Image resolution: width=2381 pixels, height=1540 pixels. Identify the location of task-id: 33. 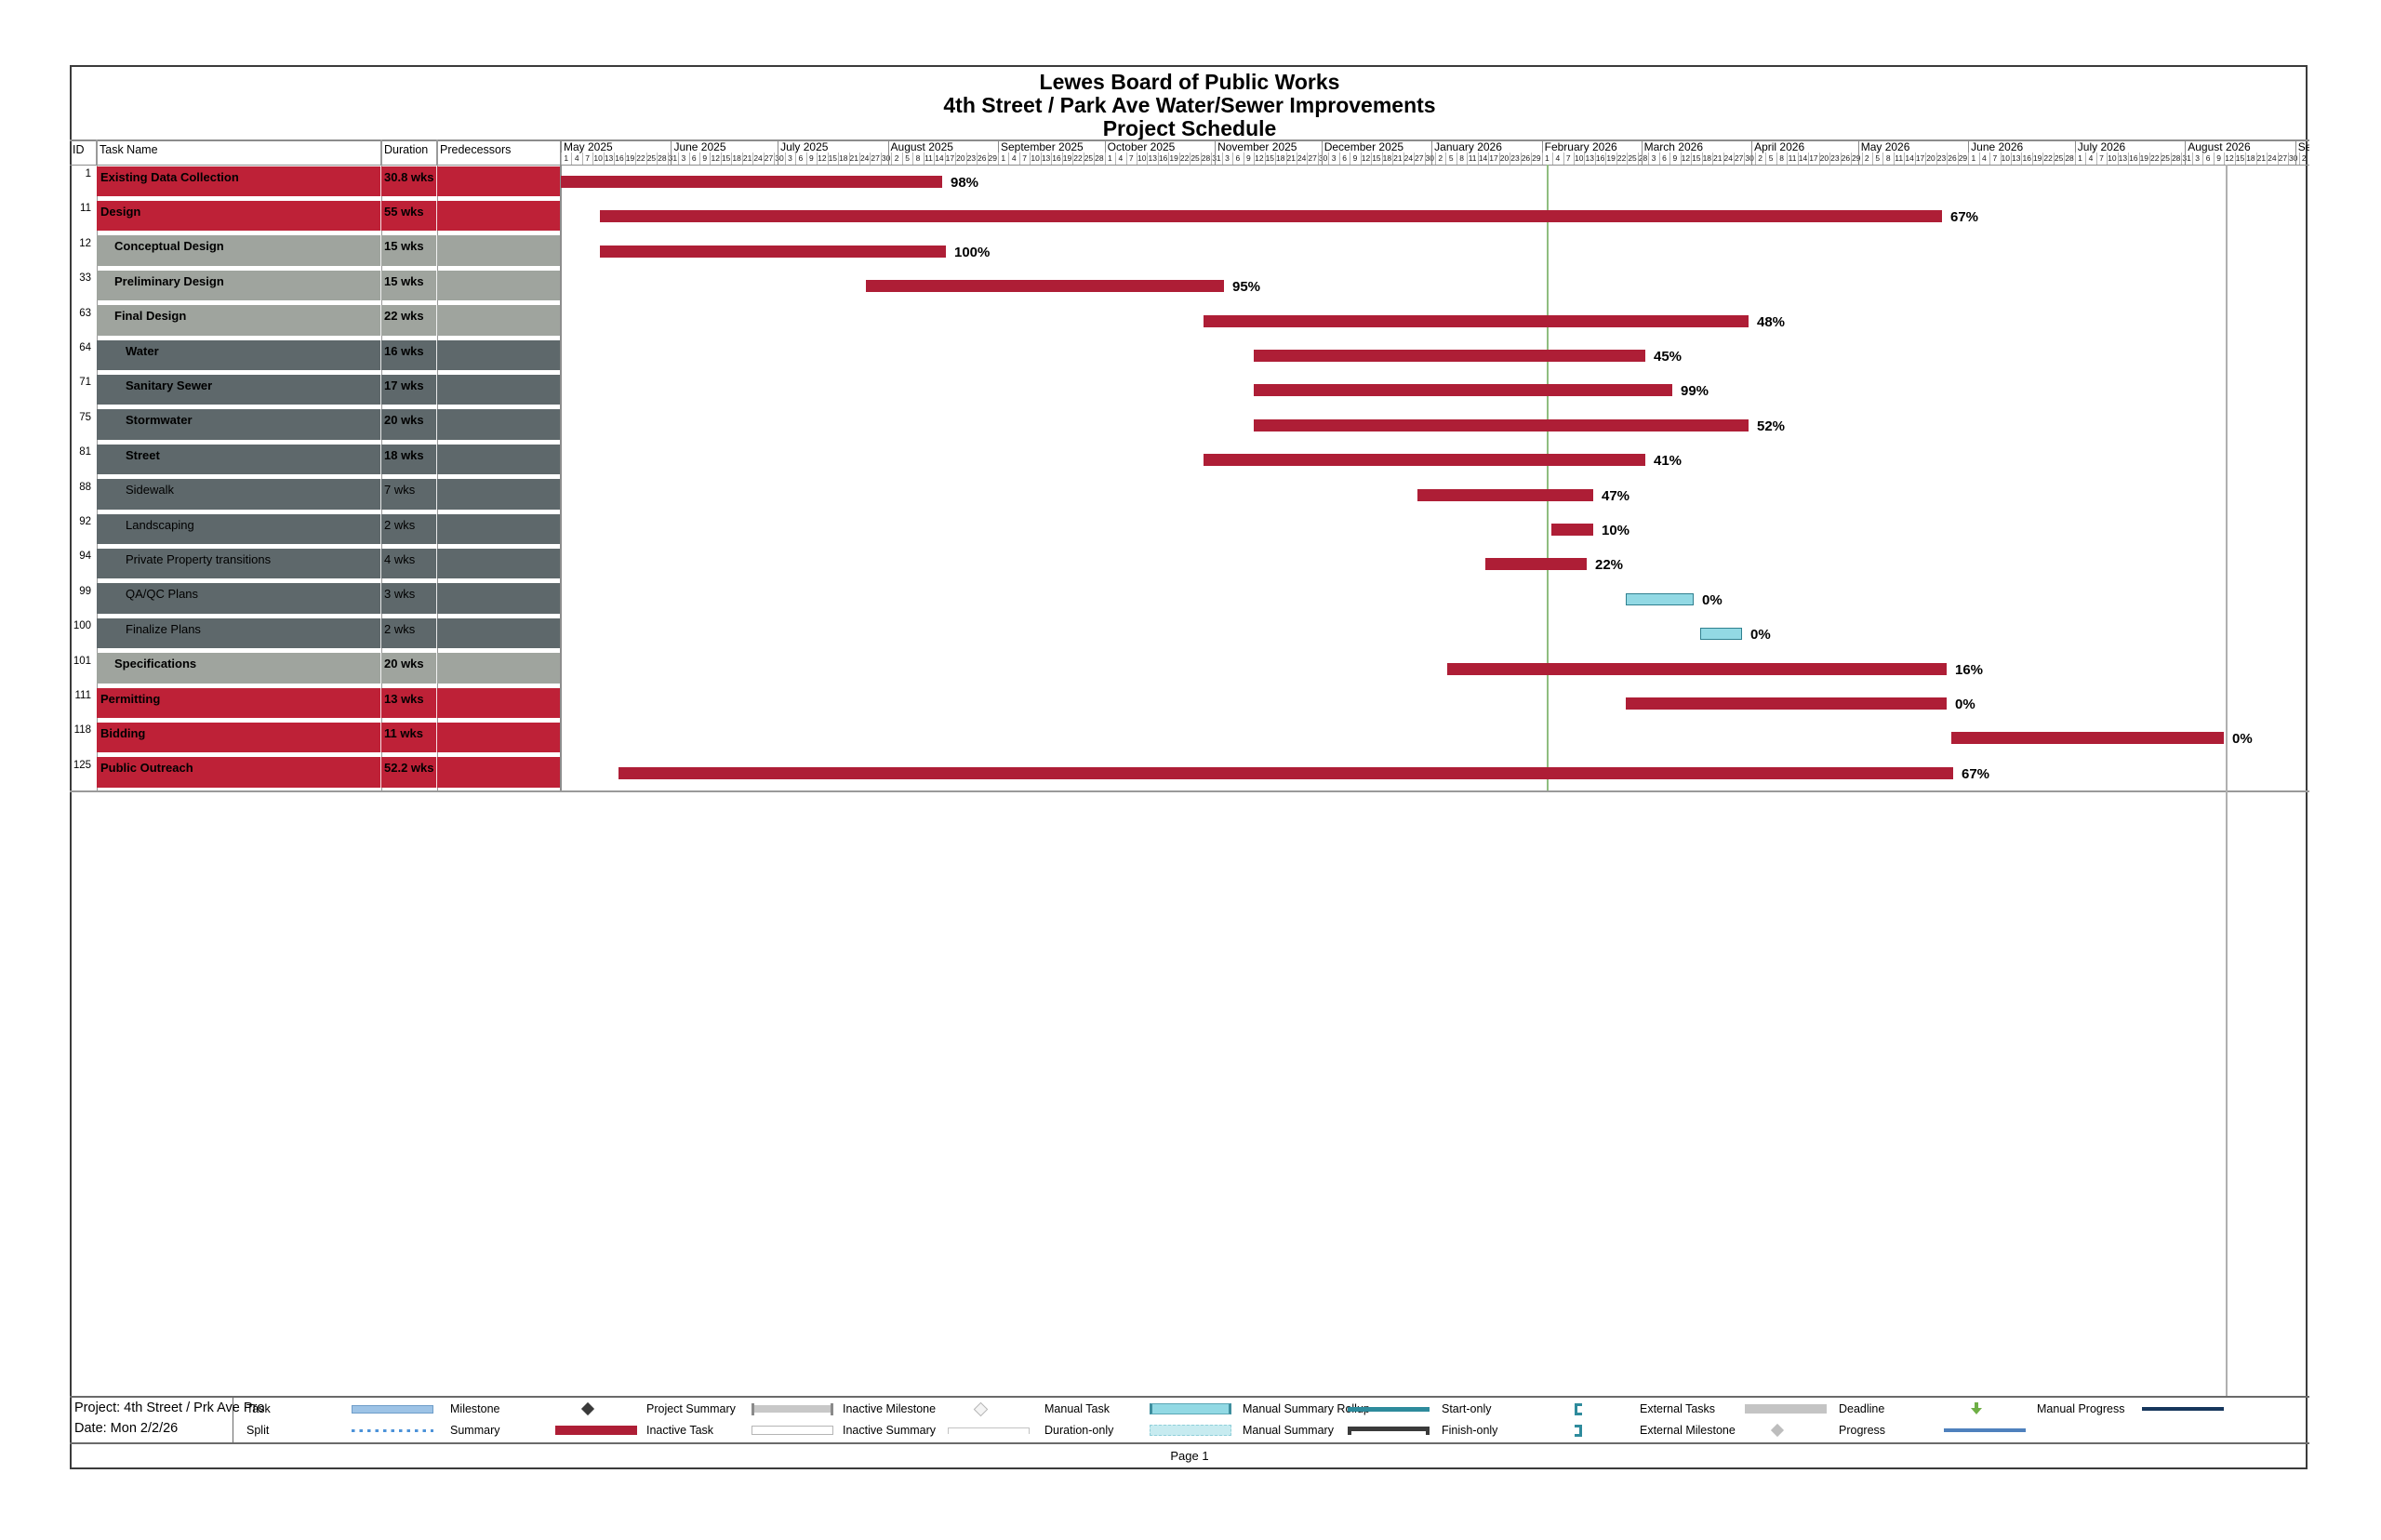
(85, 278).